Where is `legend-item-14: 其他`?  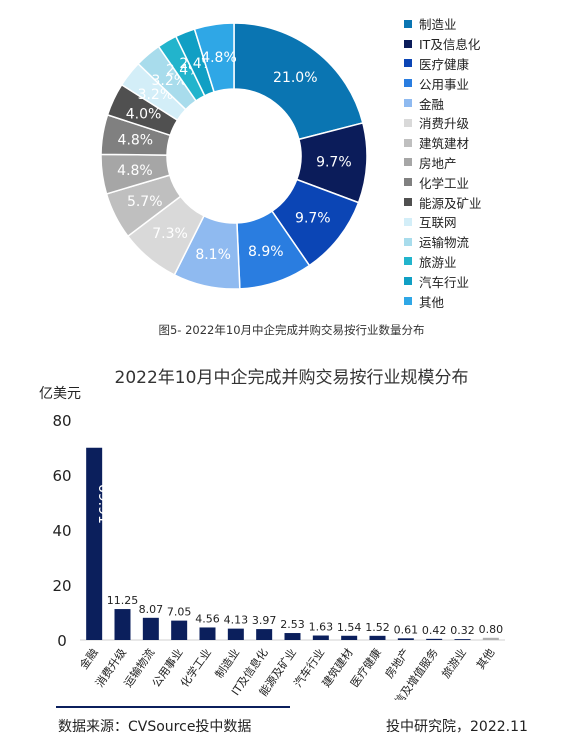 legend-item-14: 其他 is located at coordinates (491, 301).